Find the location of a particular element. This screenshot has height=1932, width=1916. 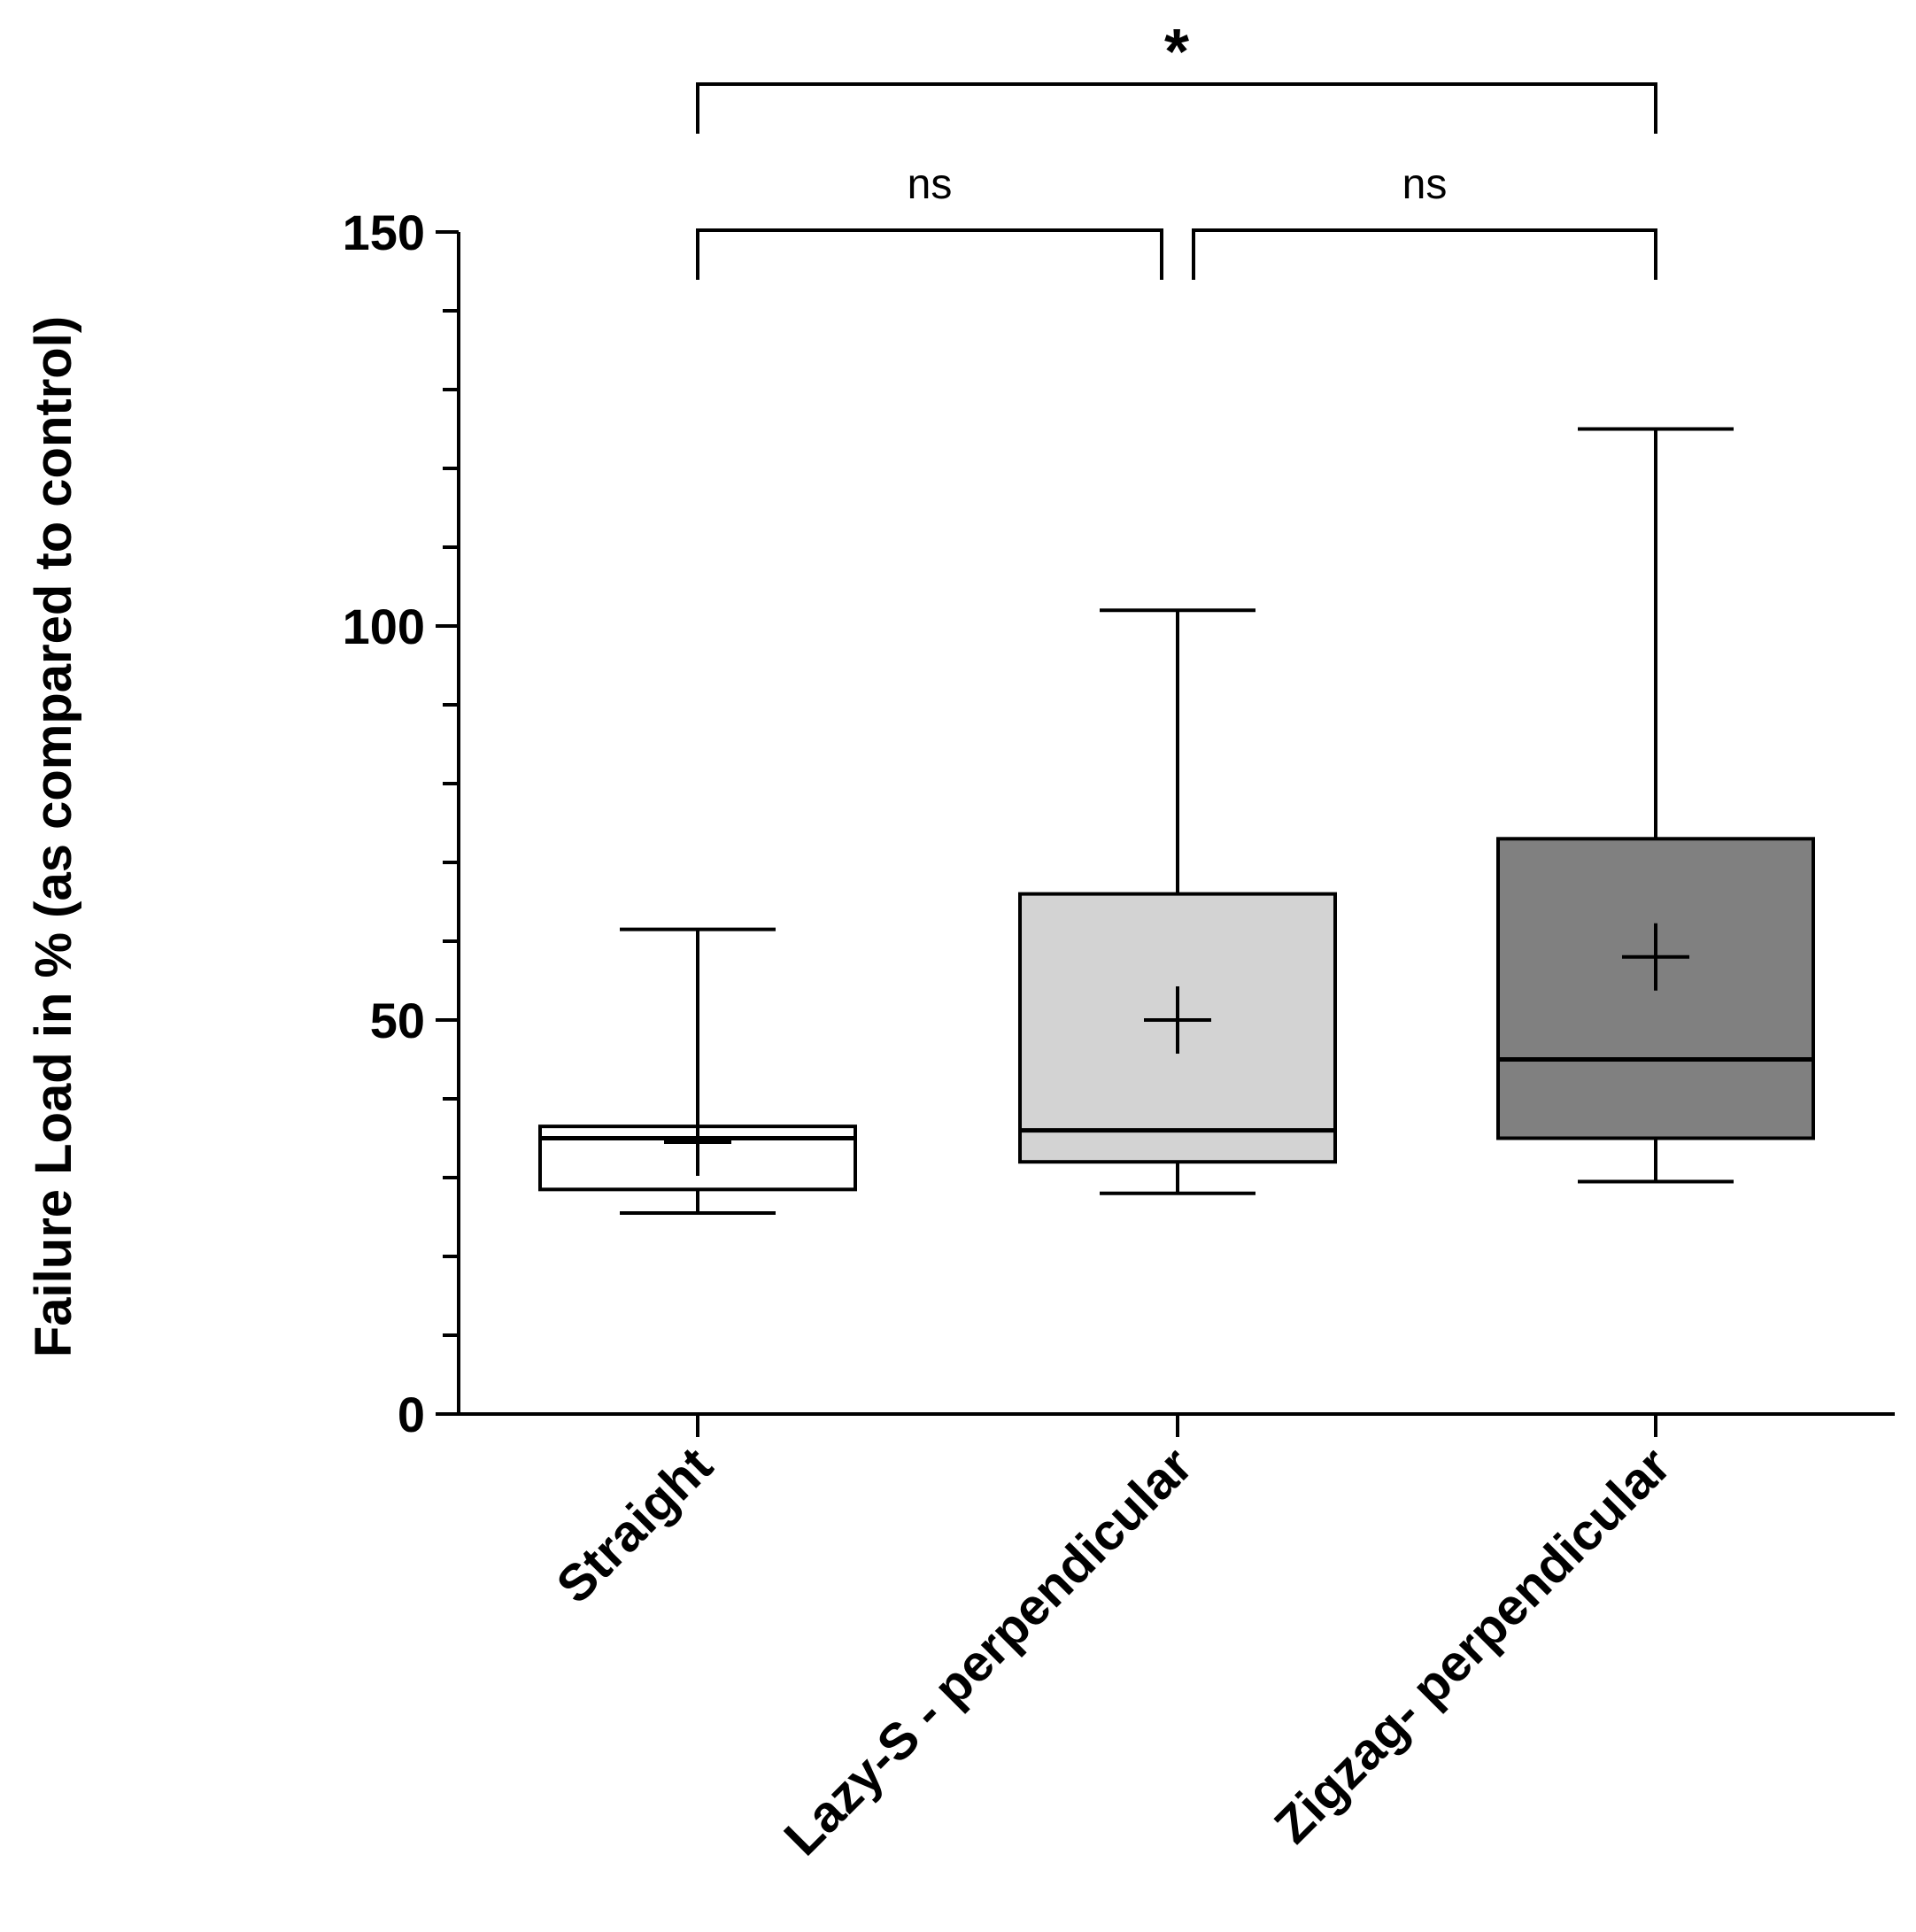

x-category-label: Lazy-S - perpendicular is located at coordinates (988, 1651).